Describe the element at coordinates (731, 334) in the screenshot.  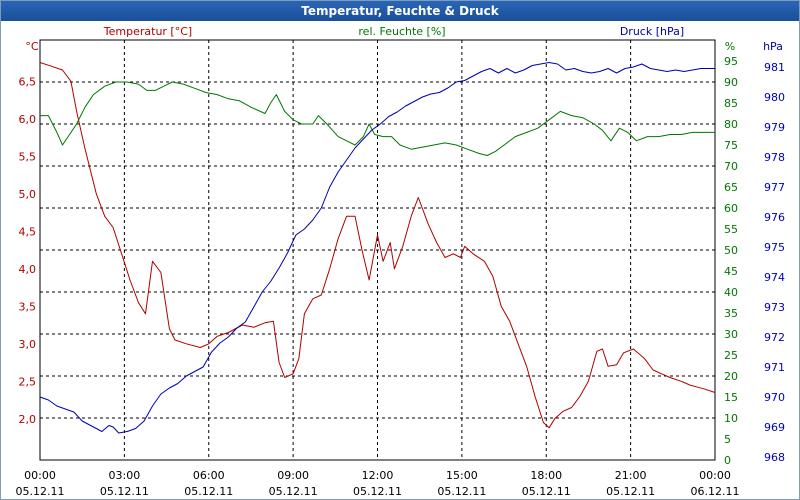
I see `humidity-tick-label: 30` at that location.